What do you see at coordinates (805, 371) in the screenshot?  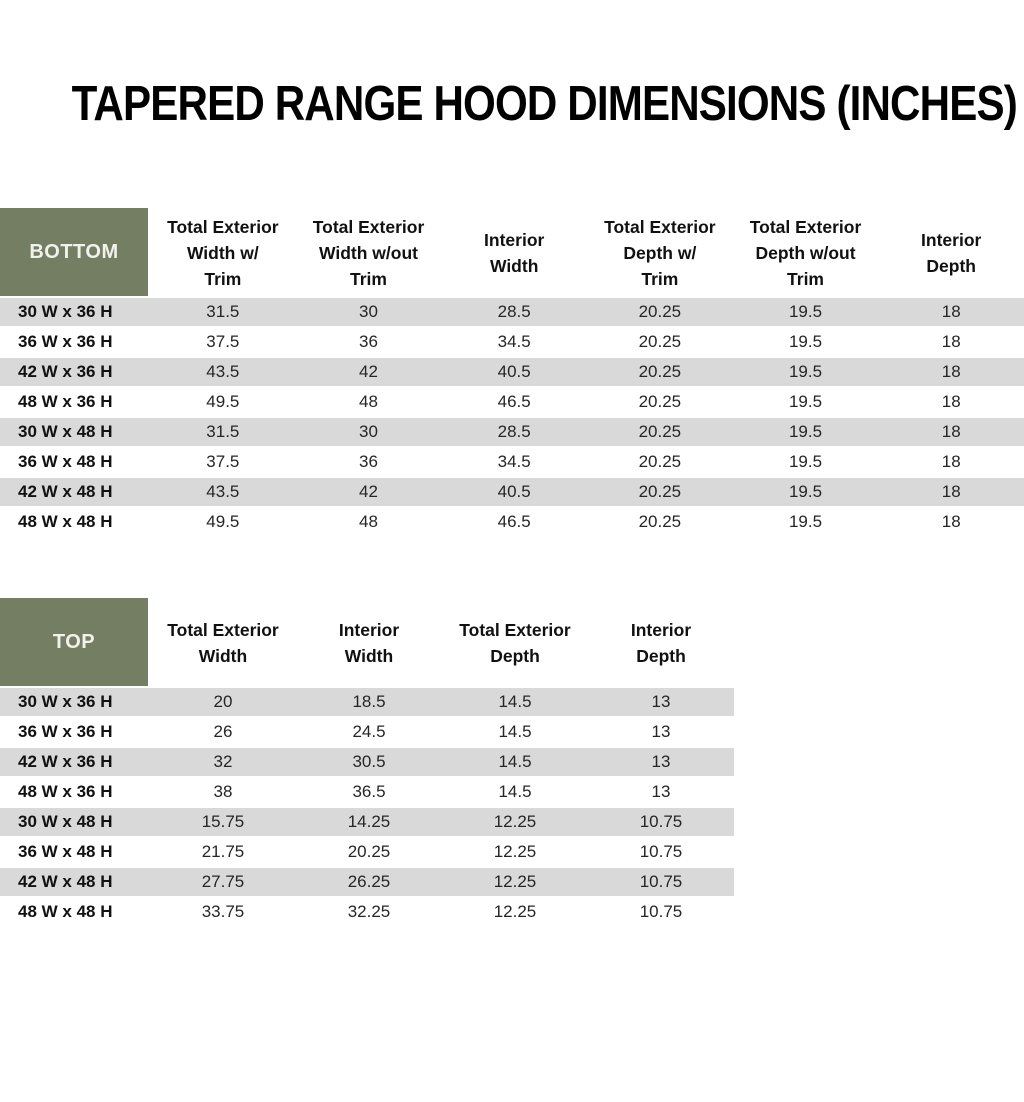 I see `bottom_table-value-r2-c4: 19.5` at bounding box center [805, 371].